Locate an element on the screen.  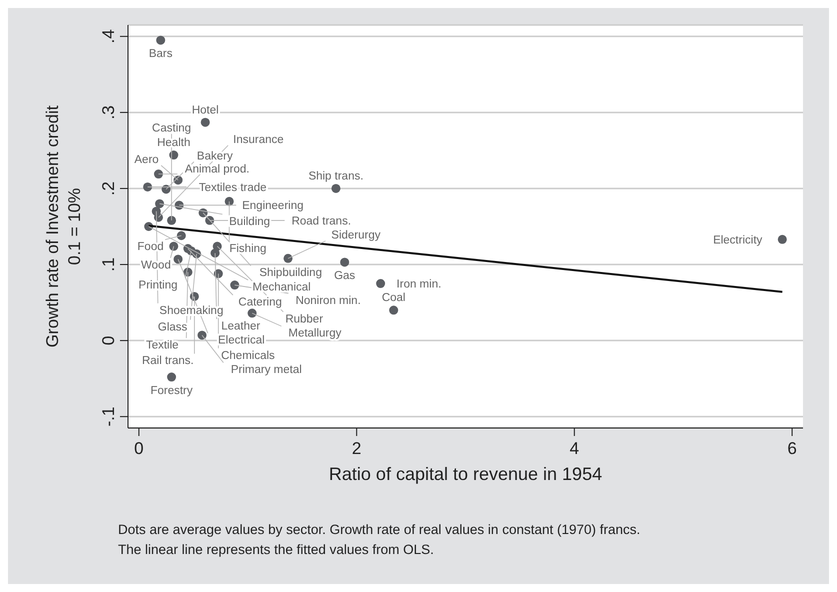
x-tick-label: 0 is located at coordinates (139, 448).